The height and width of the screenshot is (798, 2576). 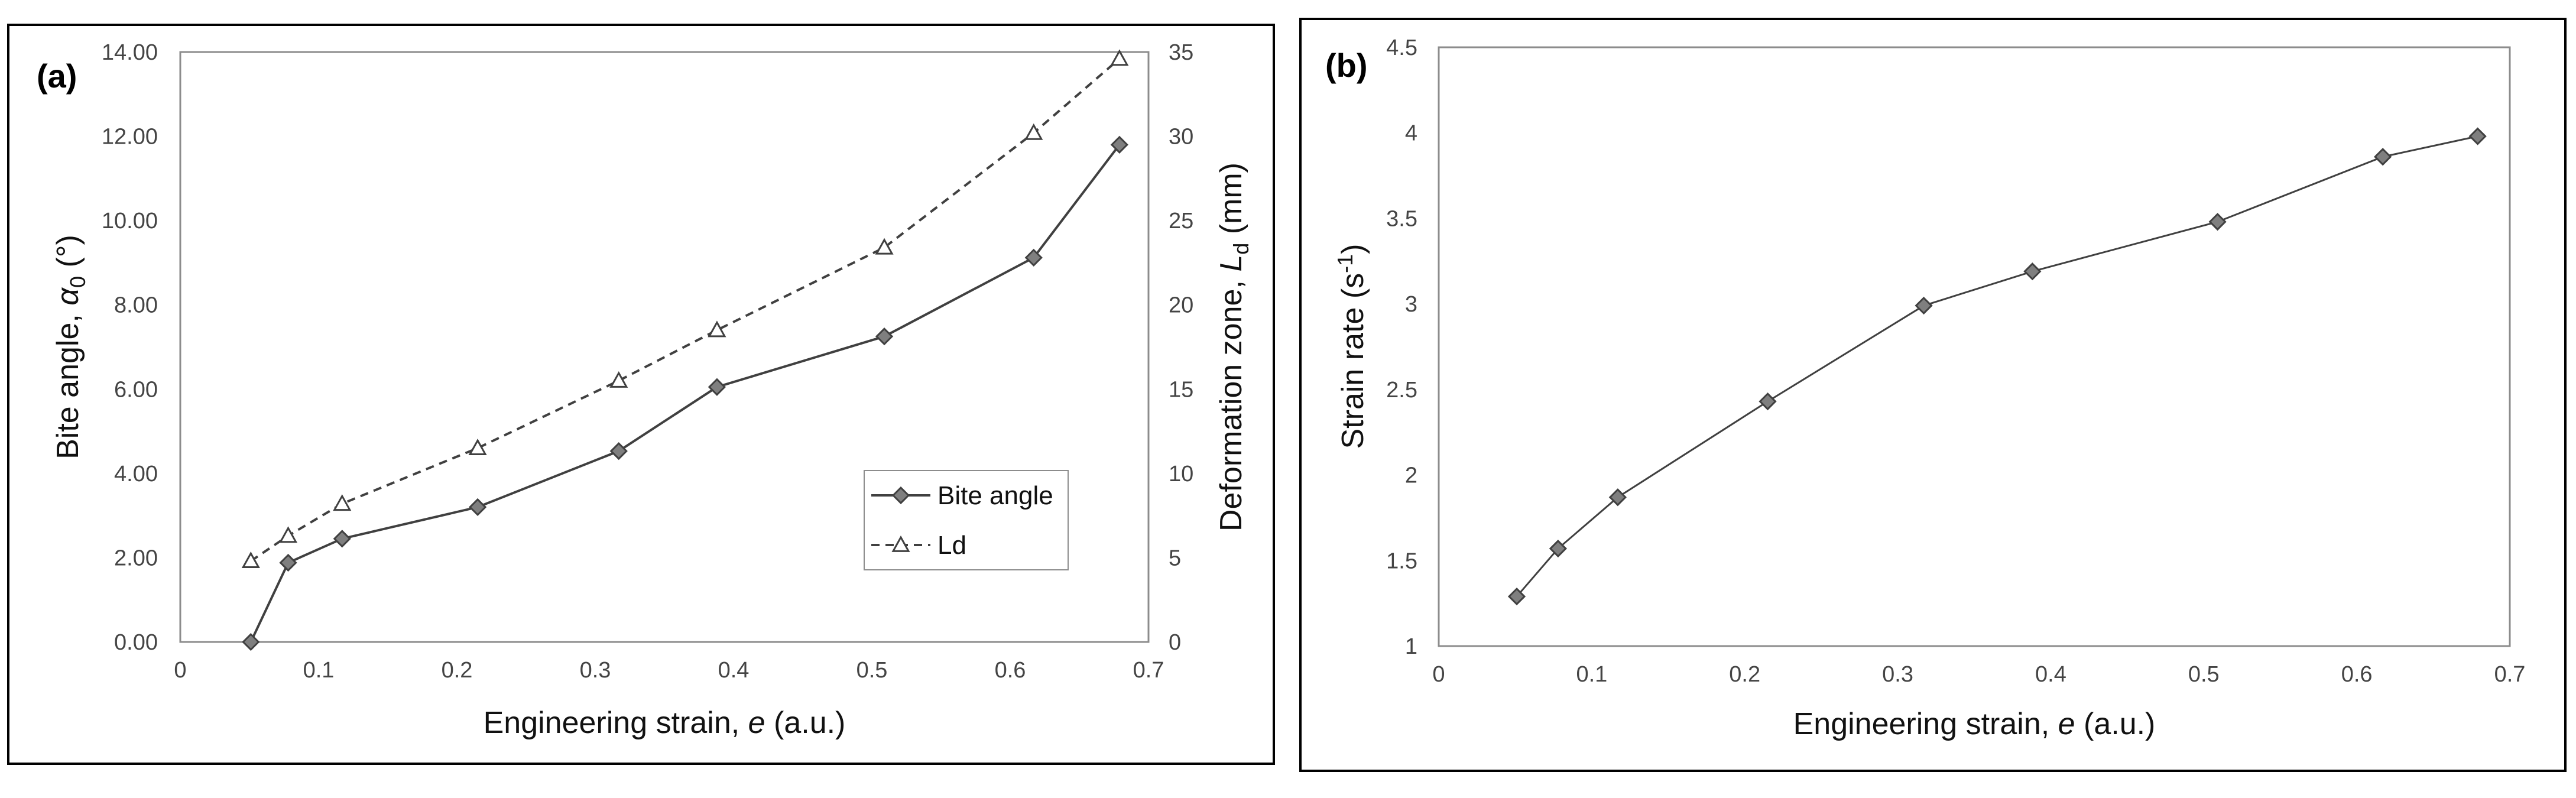 What do you see at coordinates (1974, 724) in the screenshot?
I see `x-axis-title-b: Engineering strain, e (a.u.)` at bounding box center [1974, 724].